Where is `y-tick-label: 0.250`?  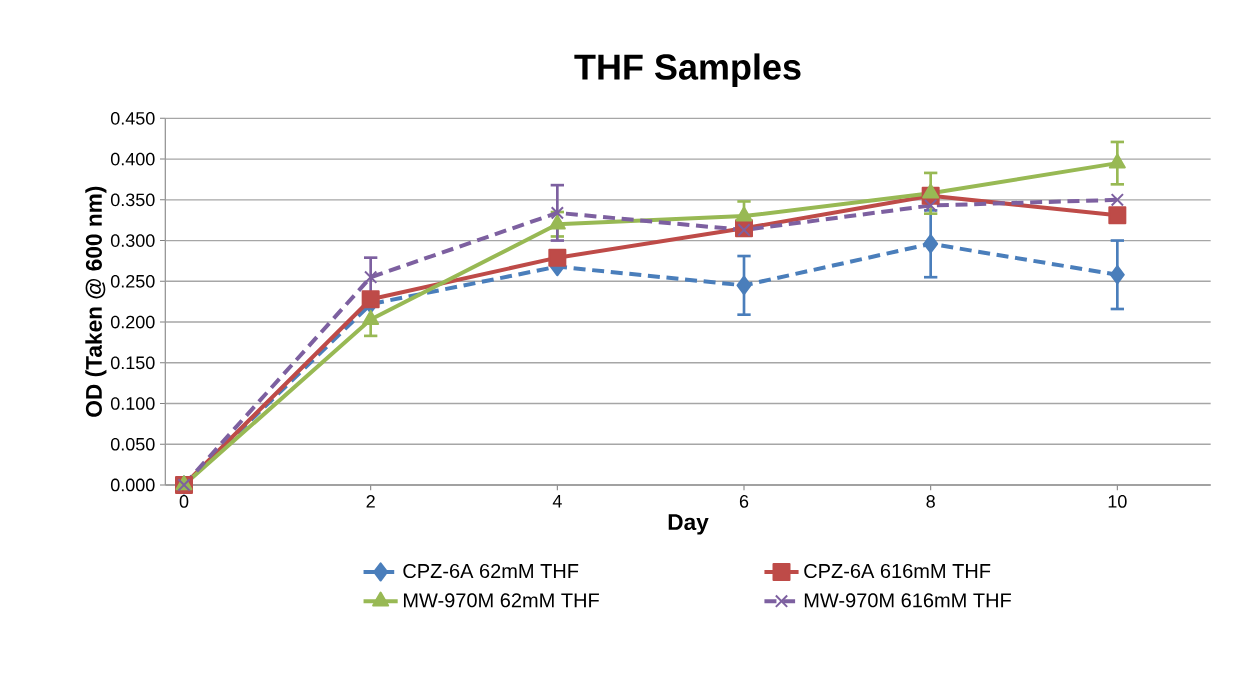 y-tick-label: 0.250 is located at coordinates (132, 281).